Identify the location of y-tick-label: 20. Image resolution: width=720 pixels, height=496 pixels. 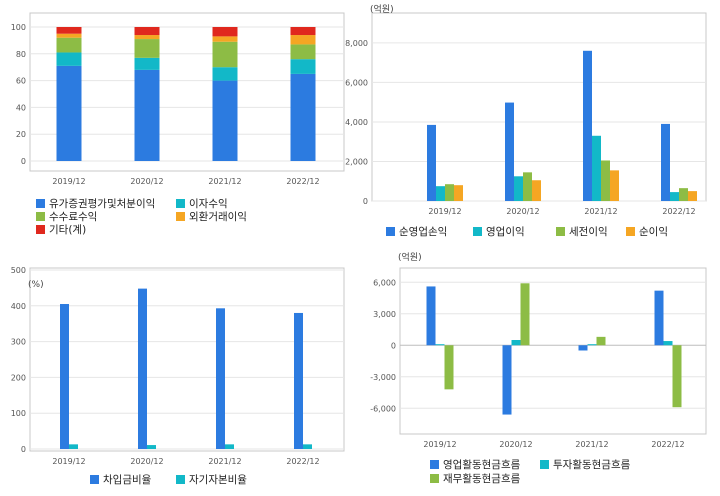
(21, 134).